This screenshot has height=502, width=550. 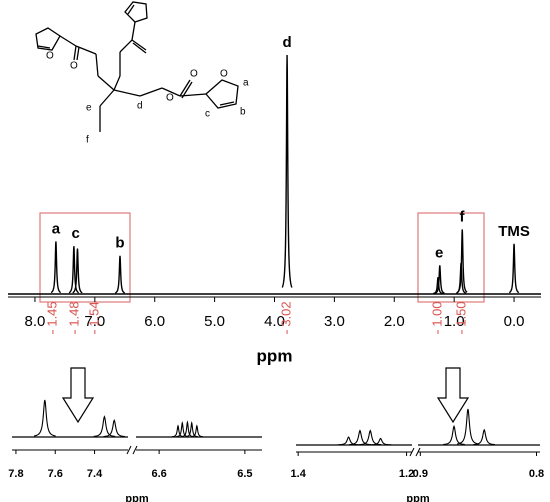 What do you see at coordinates (158, 474) in the screenshot?
I see `x-tick-label: 6.6` at bounding box center [158, 474].